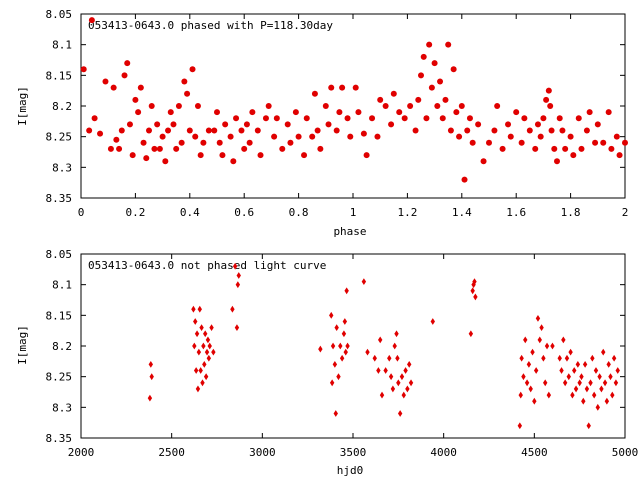 The height and width of the screenshot is (480, 640). What do you see at coordinates (299, 212) in the screenshot?
I see `phased-x-tick-label: 0.8` at bounding box center [299, 212].